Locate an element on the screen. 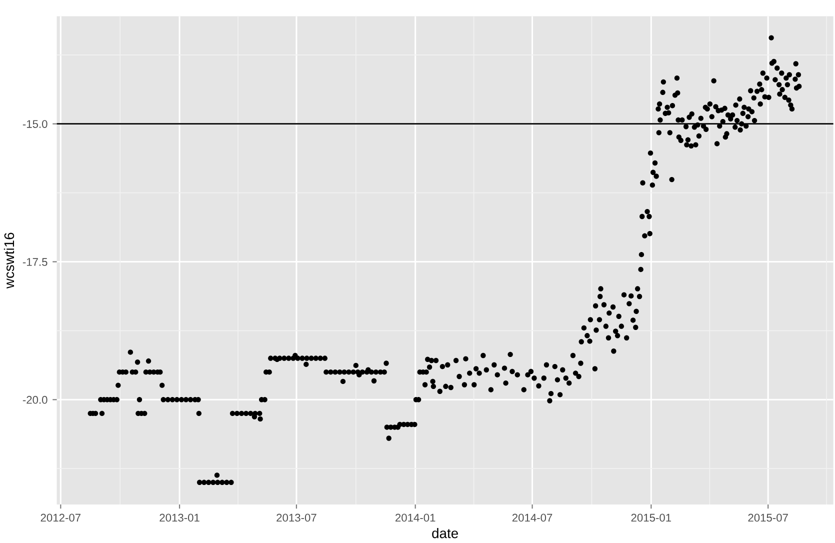 The image size is (835, 543). x-tick-label: 2014-07 is located at coordinates (532, 518).